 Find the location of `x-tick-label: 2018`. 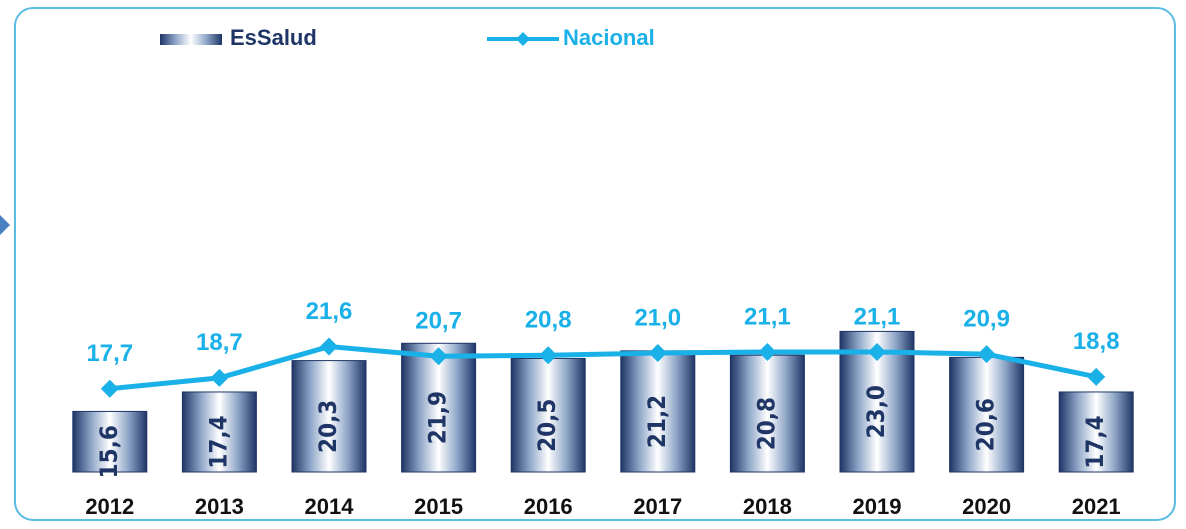

x-tick-label: 2018 is located at coordinates (767, 506).